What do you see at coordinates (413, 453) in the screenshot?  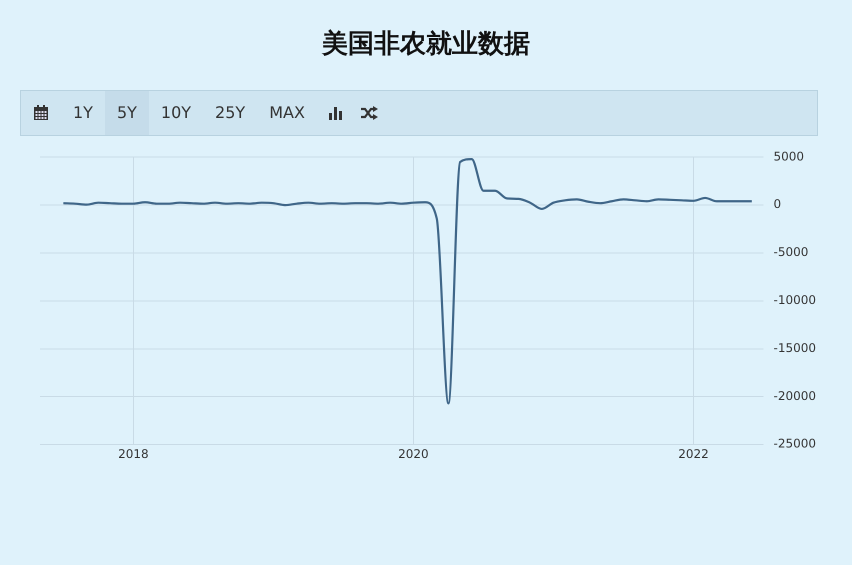 I see `x-tick-label: 2020` at bounding box center [413, 453].